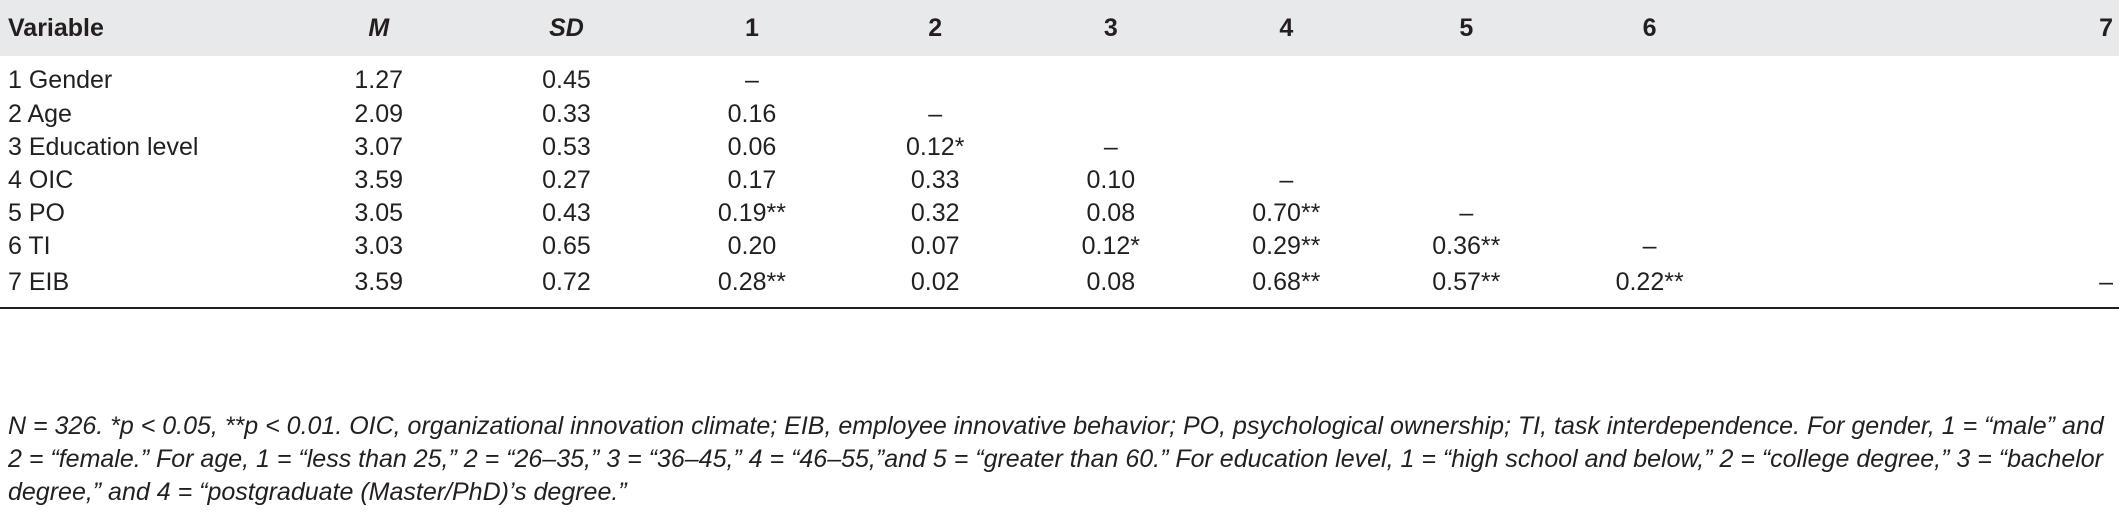 The width and height of the screenshot is (2119, 523). I want to click on table-cell: 0.28**, so click(751, 281).